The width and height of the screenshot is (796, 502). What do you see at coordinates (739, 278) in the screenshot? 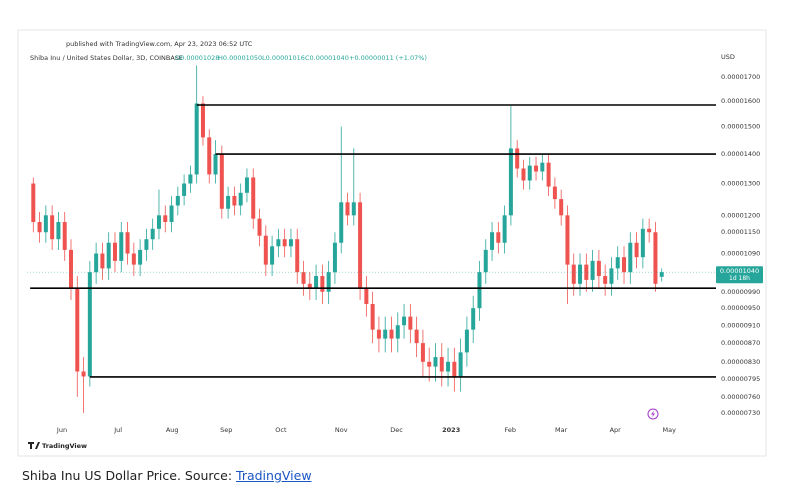
I see `price-countdown: 1d 18h` at bounding box center [739, 278].